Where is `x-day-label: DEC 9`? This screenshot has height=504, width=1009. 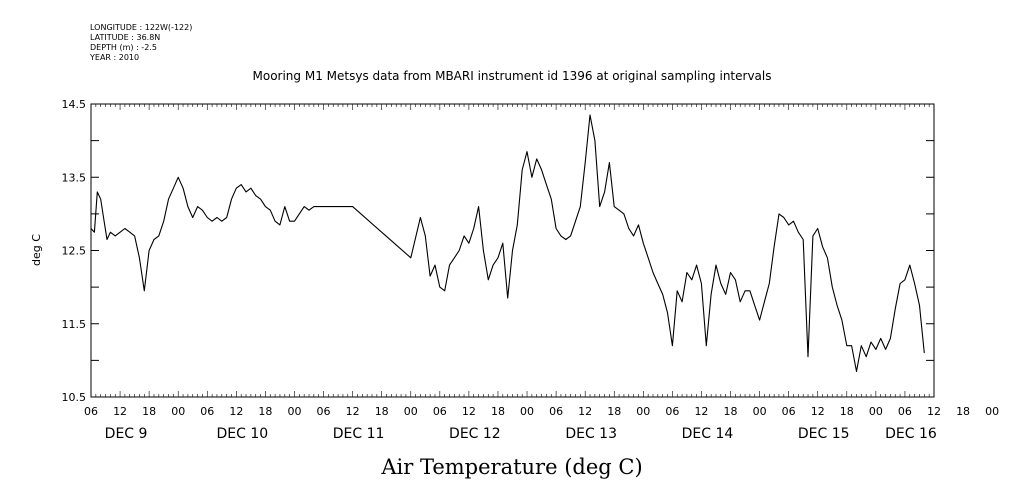 x-day-label: DEC 9 is located at coordinates (126, 434).